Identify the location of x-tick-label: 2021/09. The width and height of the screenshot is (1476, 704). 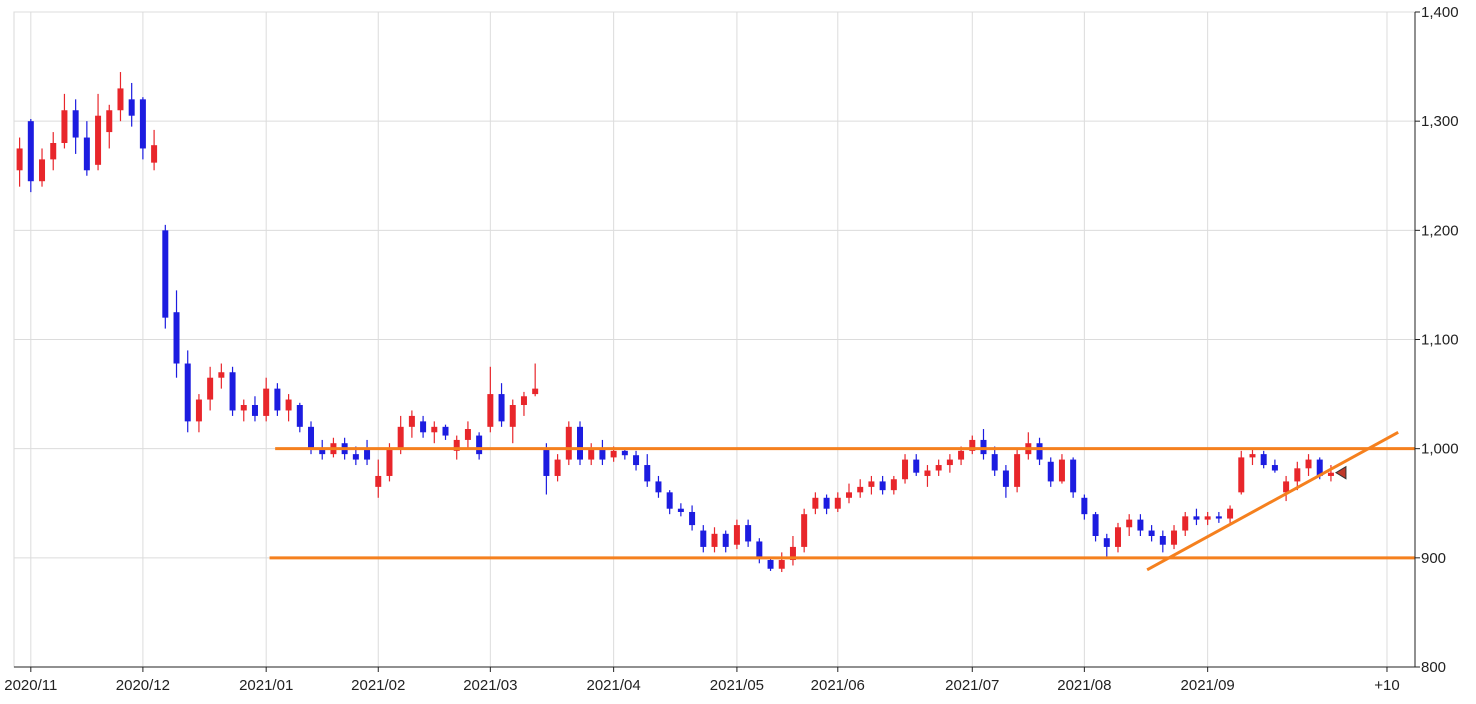
(1208, 685).